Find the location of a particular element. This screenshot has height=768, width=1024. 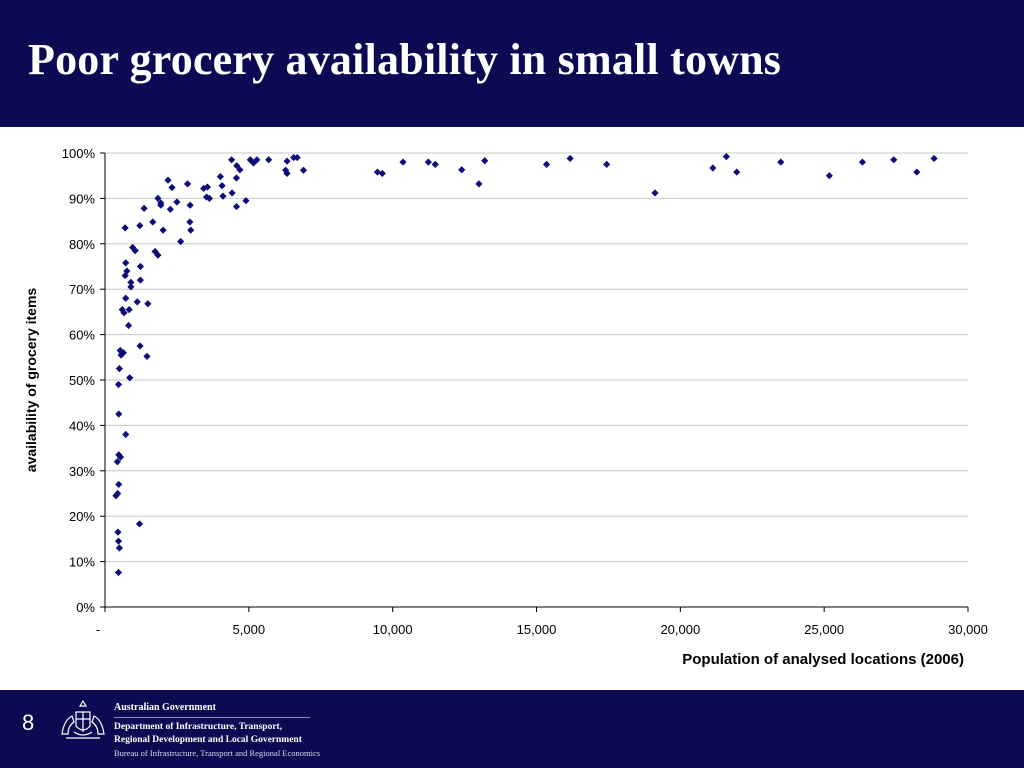

y-tick-label: 0% is located at coordinates (85, 607).